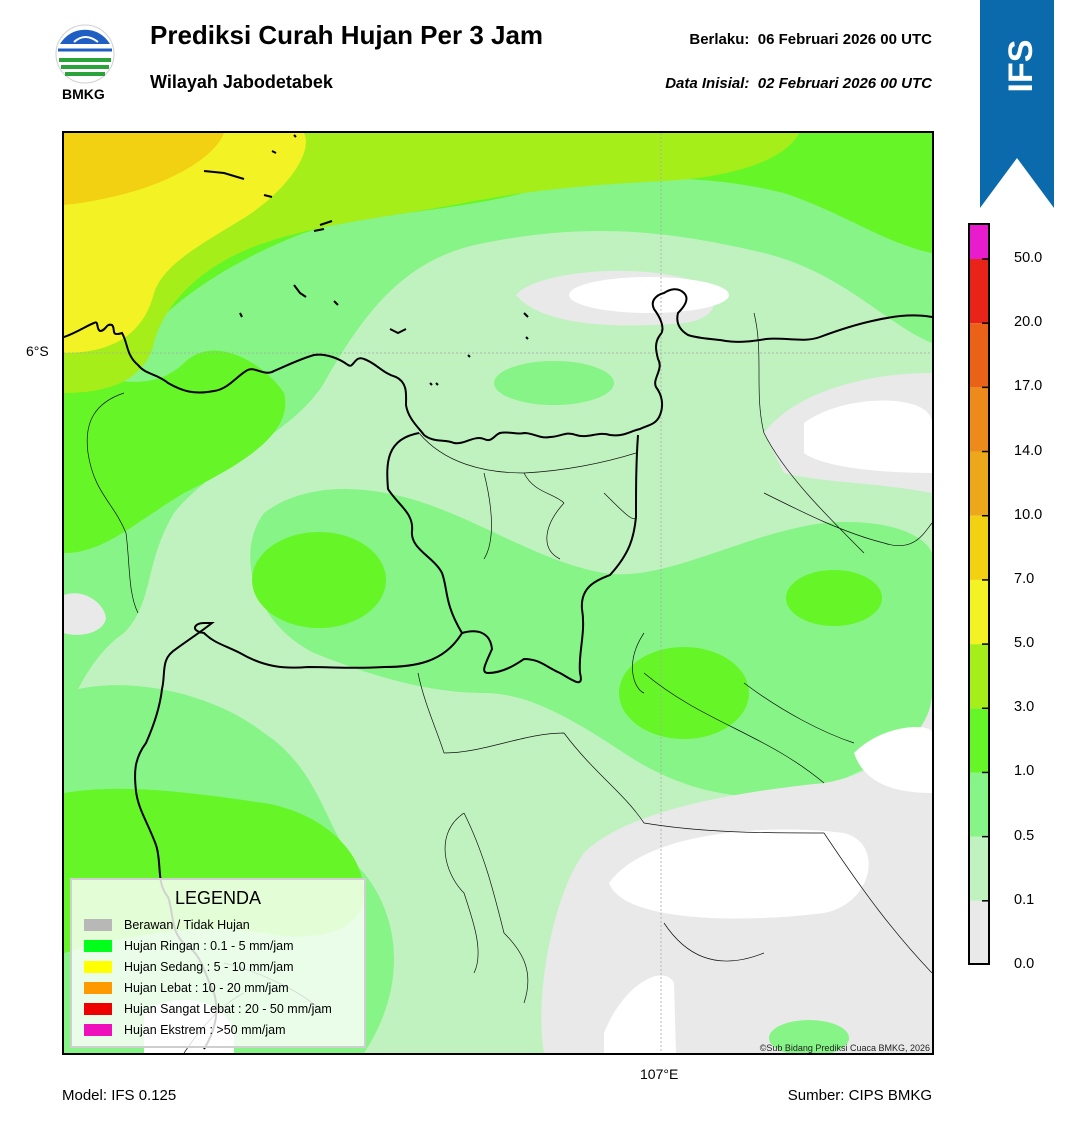 The height and width of the screenshot is (1128, 1072). What do you see at coordinates (218, 898) in the screenshot?
I see `legend-title: LEGENDA` at bounding box center [218, 898].